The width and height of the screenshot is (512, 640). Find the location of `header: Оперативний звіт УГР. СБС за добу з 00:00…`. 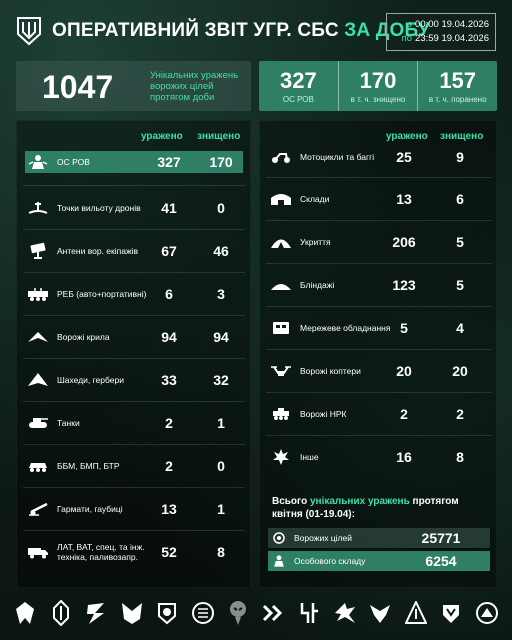

header: Оперативний звіт УГР. СБС за добу з 00:00… is located at coordinates (256, 29).